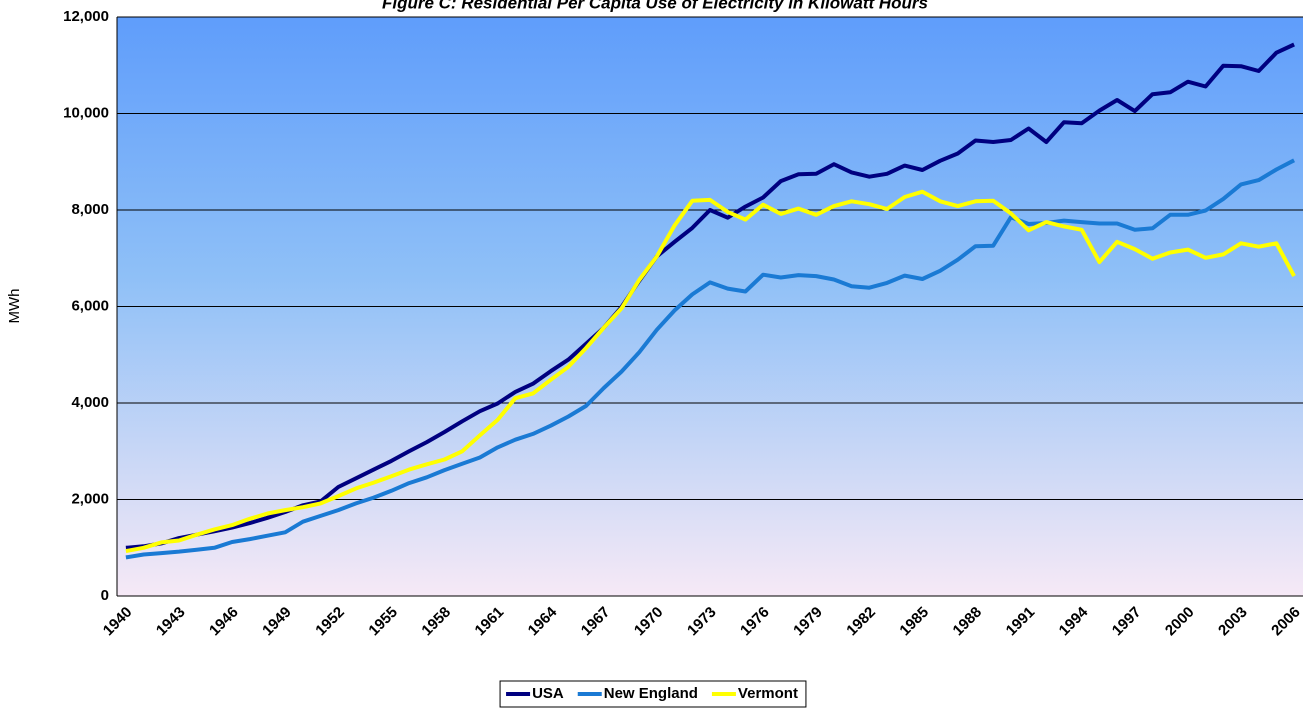 This screenshot has height=712, width=1308. I want to click on x-tick-label: 1964, so click(543, 621).